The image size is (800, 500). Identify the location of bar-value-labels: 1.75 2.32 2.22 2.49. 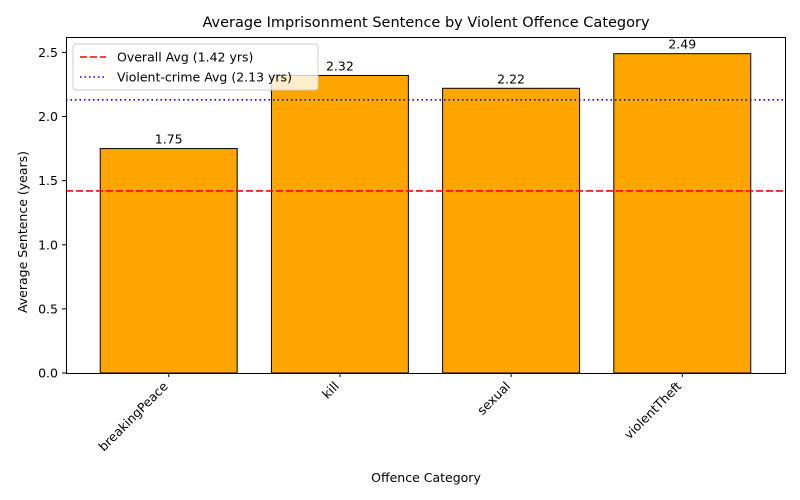
(425, 92).